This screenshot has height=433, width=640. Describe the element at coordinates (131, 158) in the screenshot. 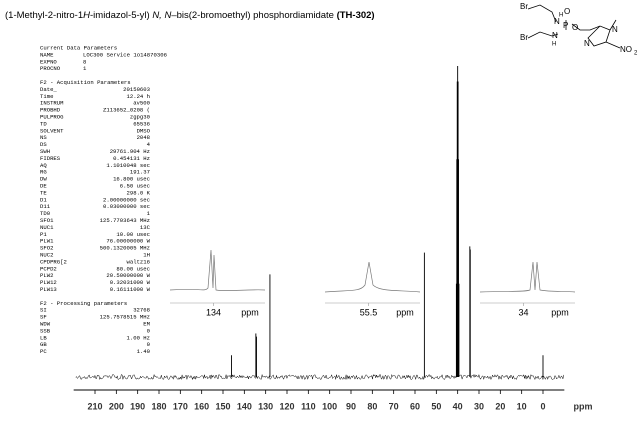

I see `param-value: 0.454131 Hz` at that location.